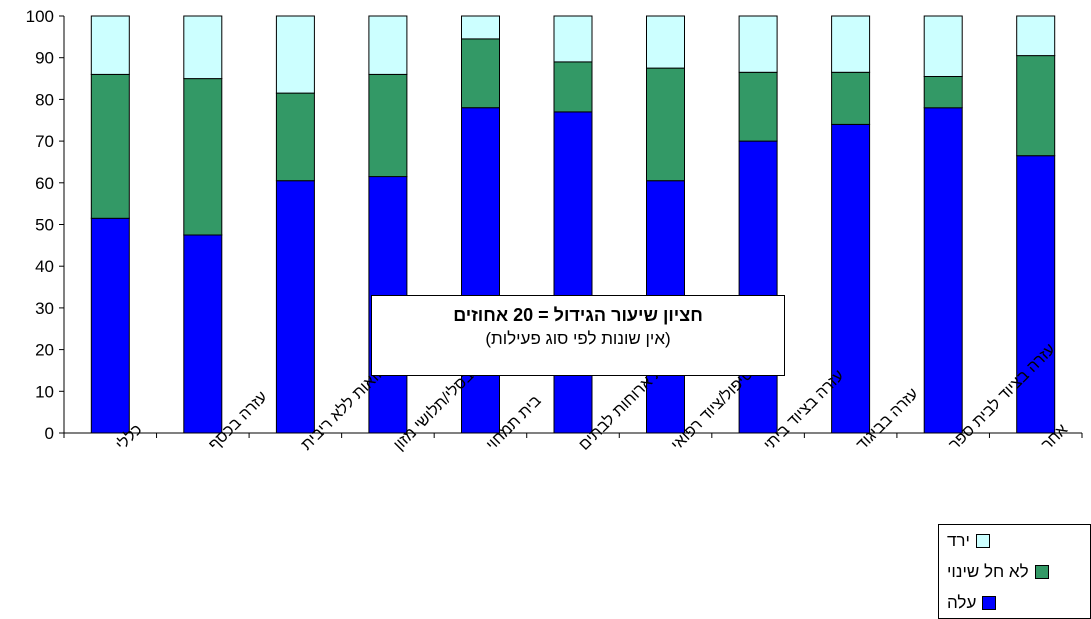 This screenshot has height=619, width=1091. What do you see at coordinates (962, 602) in the screenshot?
I see `legend-label-increased: עלה` at bounding box center [962, 602].